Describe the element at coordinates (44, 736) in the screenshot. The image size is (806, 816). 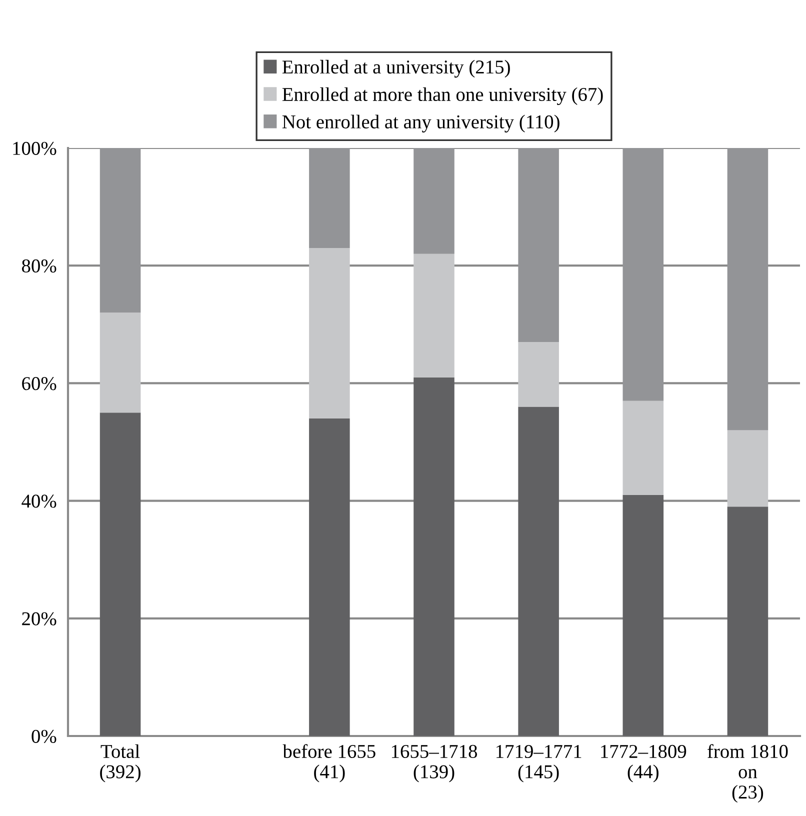
I see `y-tick-label: 0%` at that location.